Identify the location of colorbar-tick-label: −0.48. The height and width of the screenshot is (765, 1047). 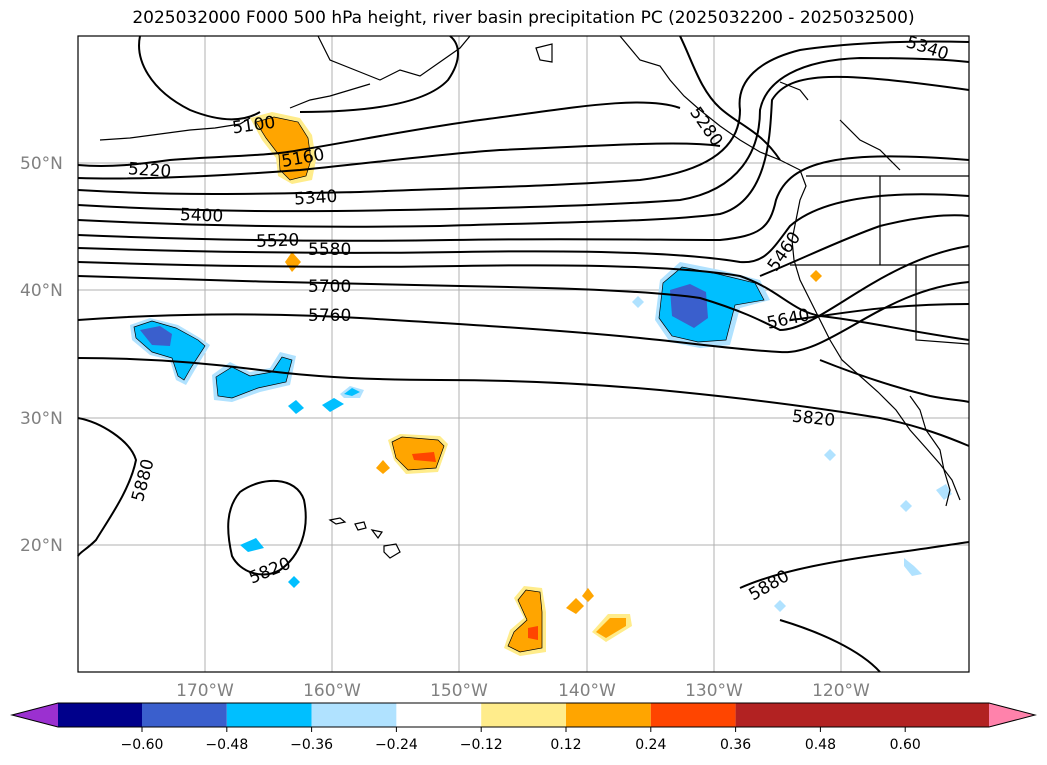
(226, 745).